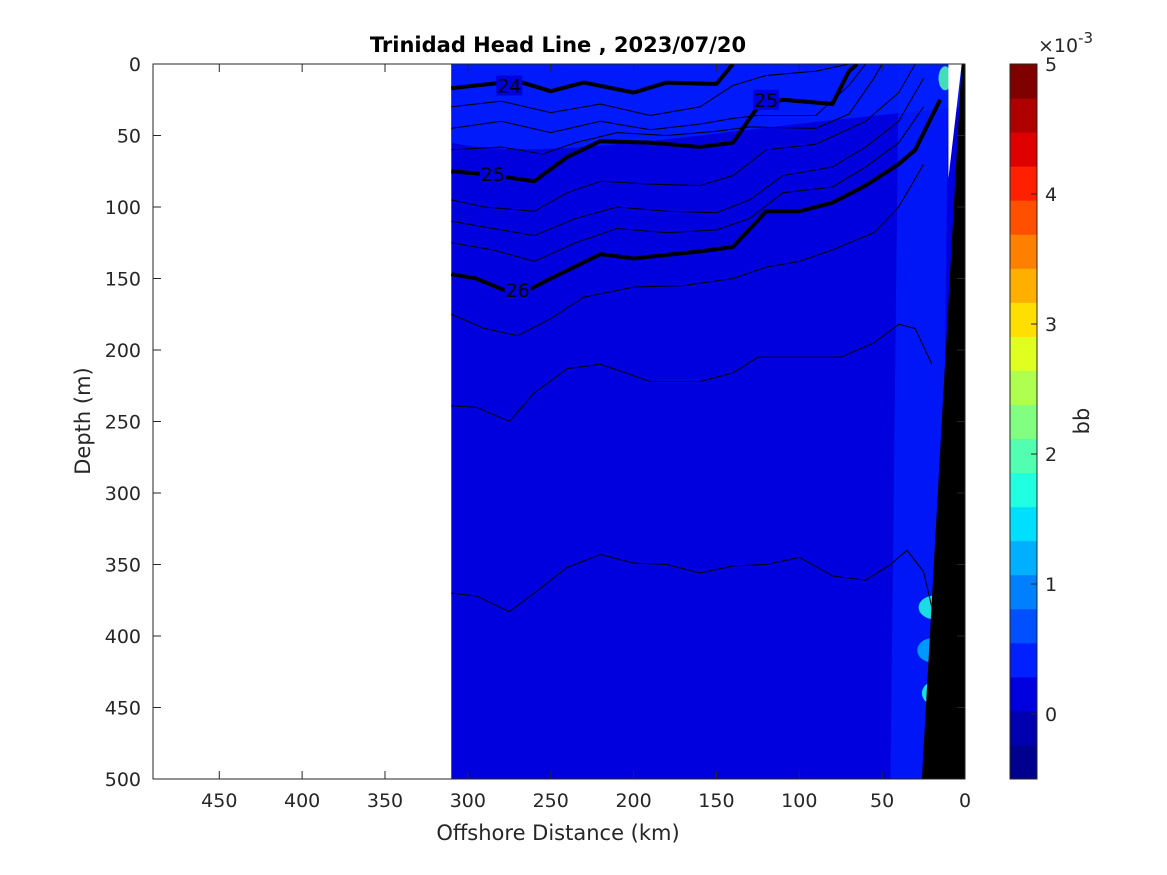 The height and width of the screenshot is (875, 1167). I want to click on x-tick-label: 300, so click(468, 801).